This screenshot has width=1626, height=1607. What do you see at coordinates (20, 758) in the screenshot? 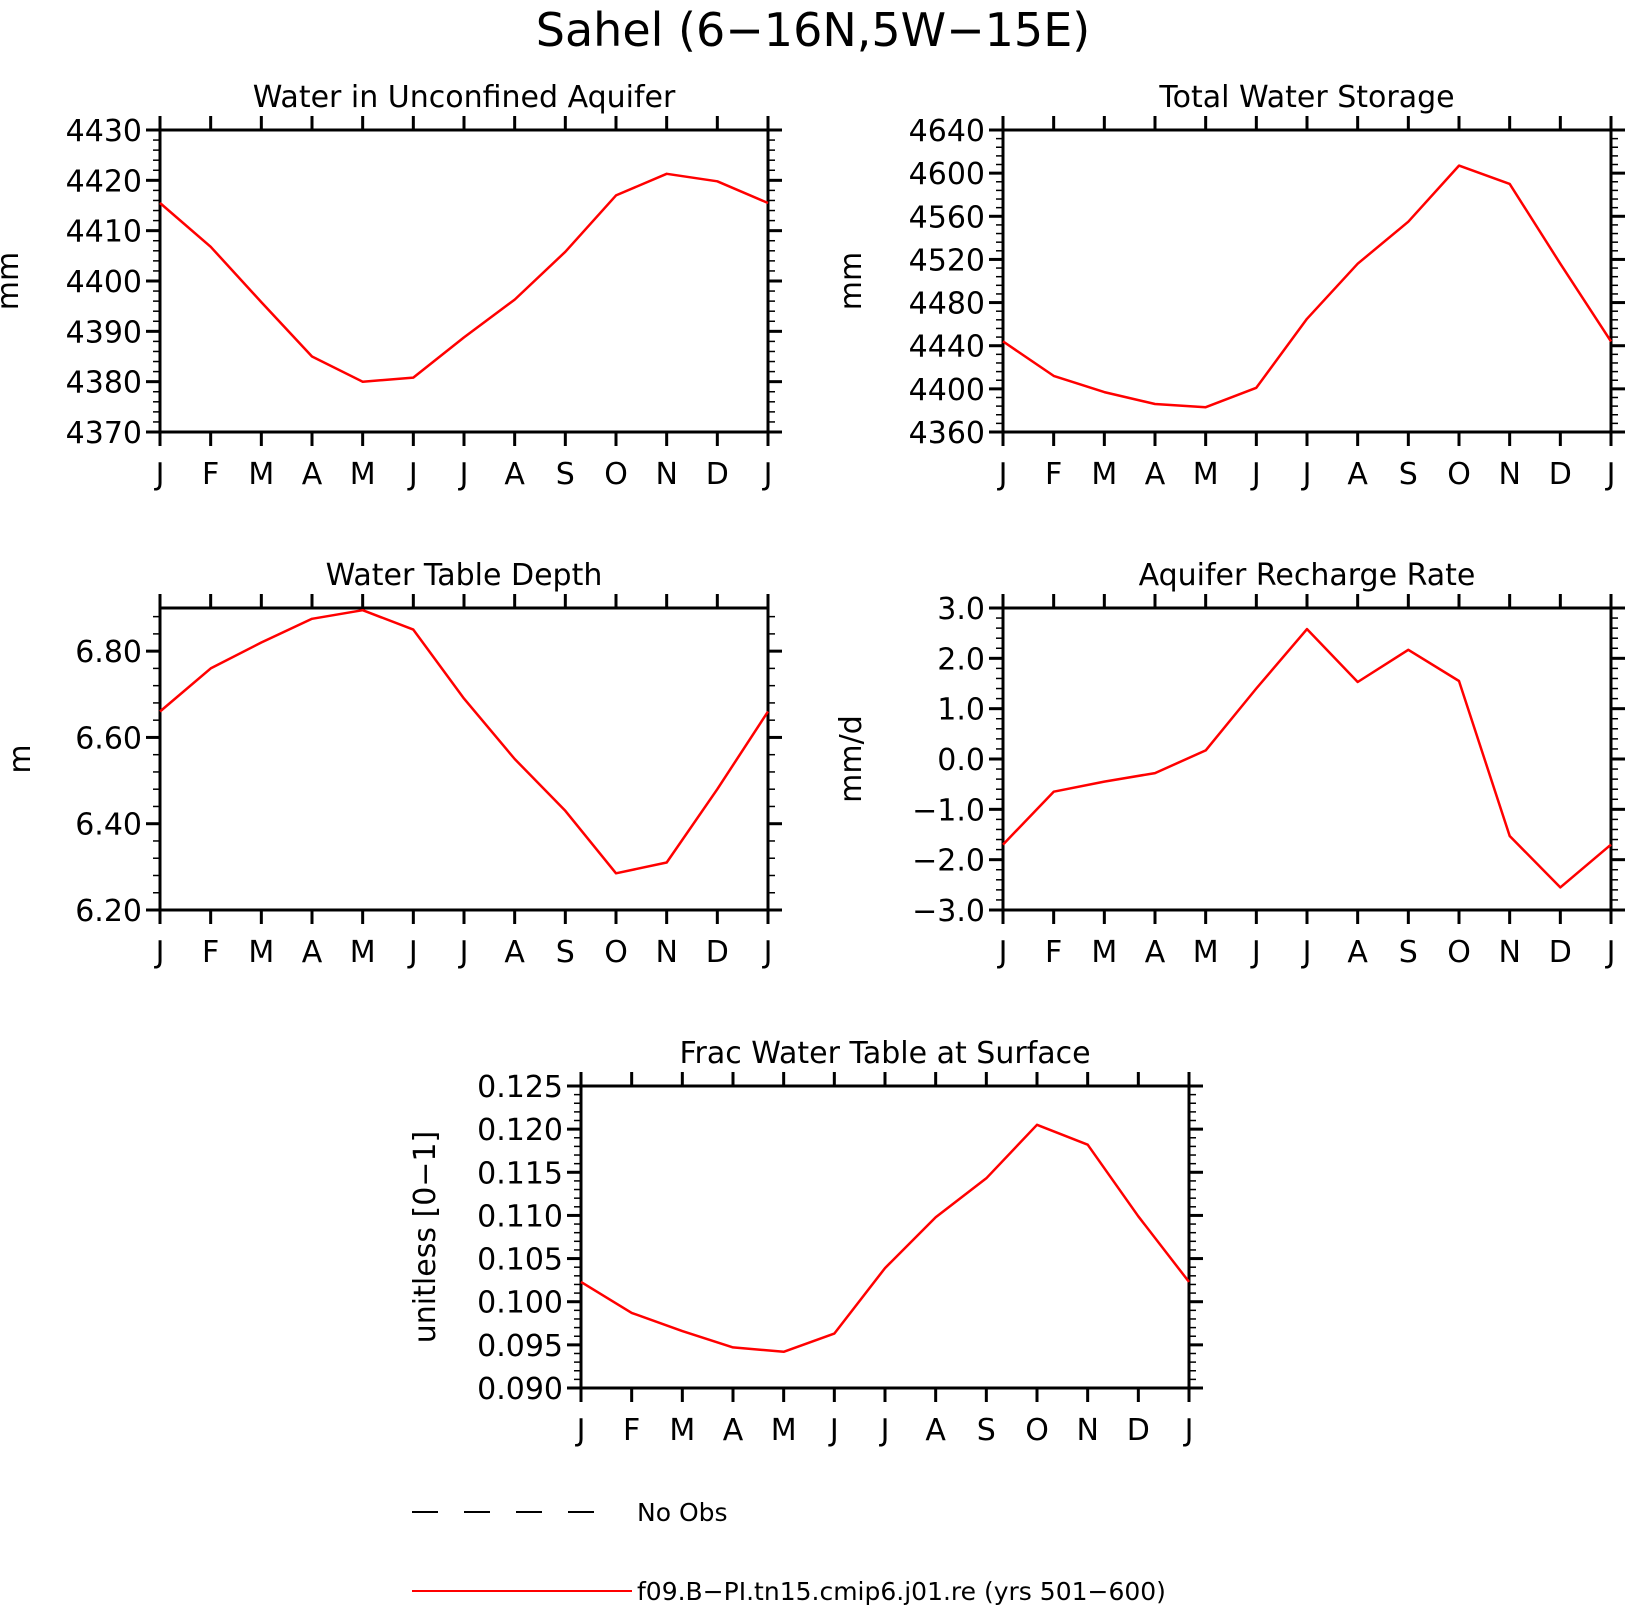
I see `y-axis-label: m` at bounding box center [20, 758].